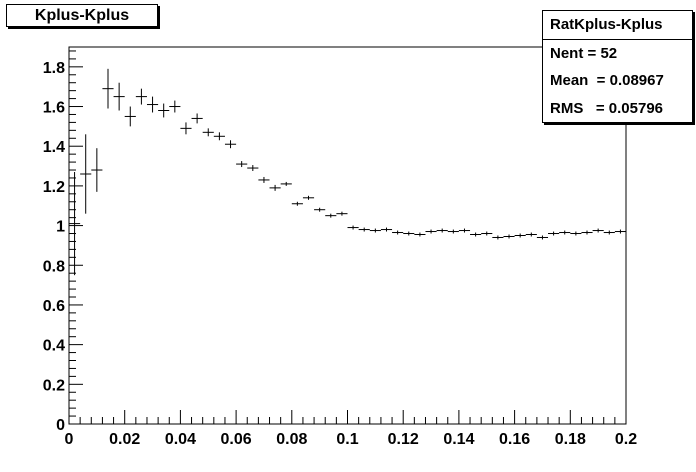 The image size is (696, 472). I want to click on x-tick-label: 0.14, so click(458, 439).